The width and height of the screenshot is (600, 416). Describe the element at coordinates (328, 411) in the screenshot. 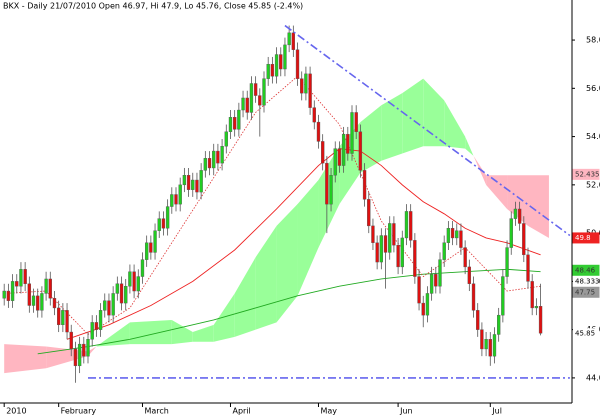

I see `x-tick-label: May` at that location.